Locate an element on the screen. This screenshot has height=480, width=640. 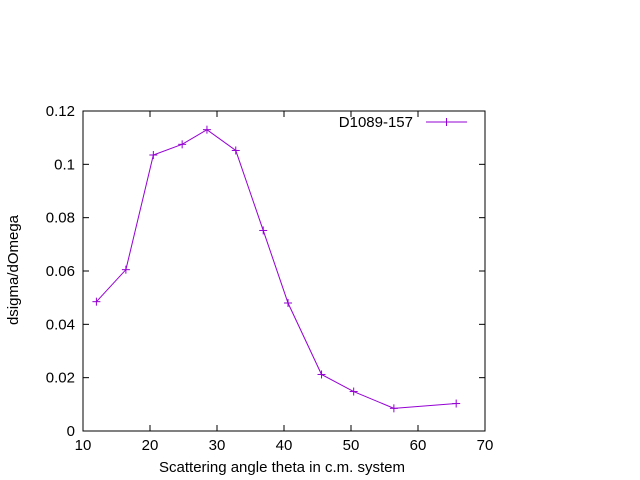
x-tick-label: 40 is located at coordinates (284, 445).